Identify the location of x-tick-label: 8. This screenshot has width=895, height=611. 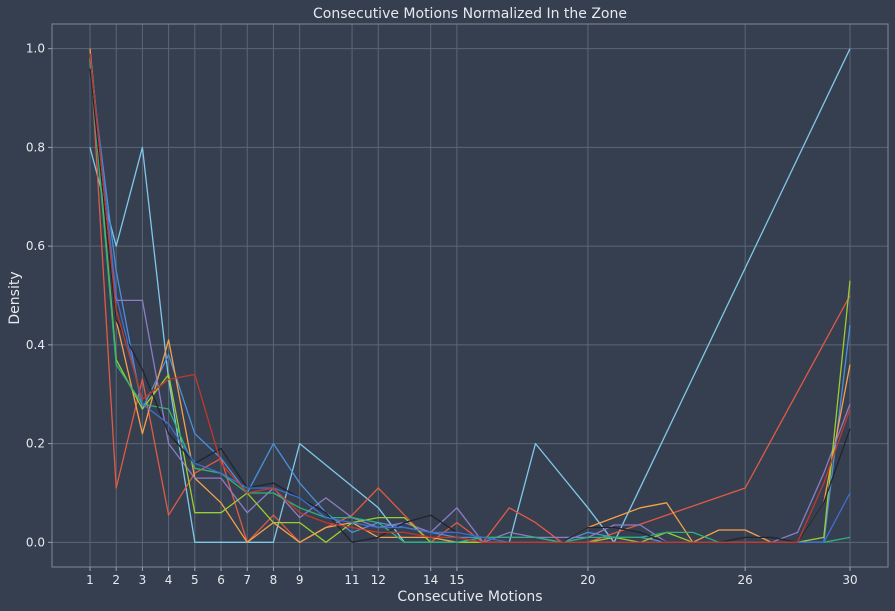
(274, 580).